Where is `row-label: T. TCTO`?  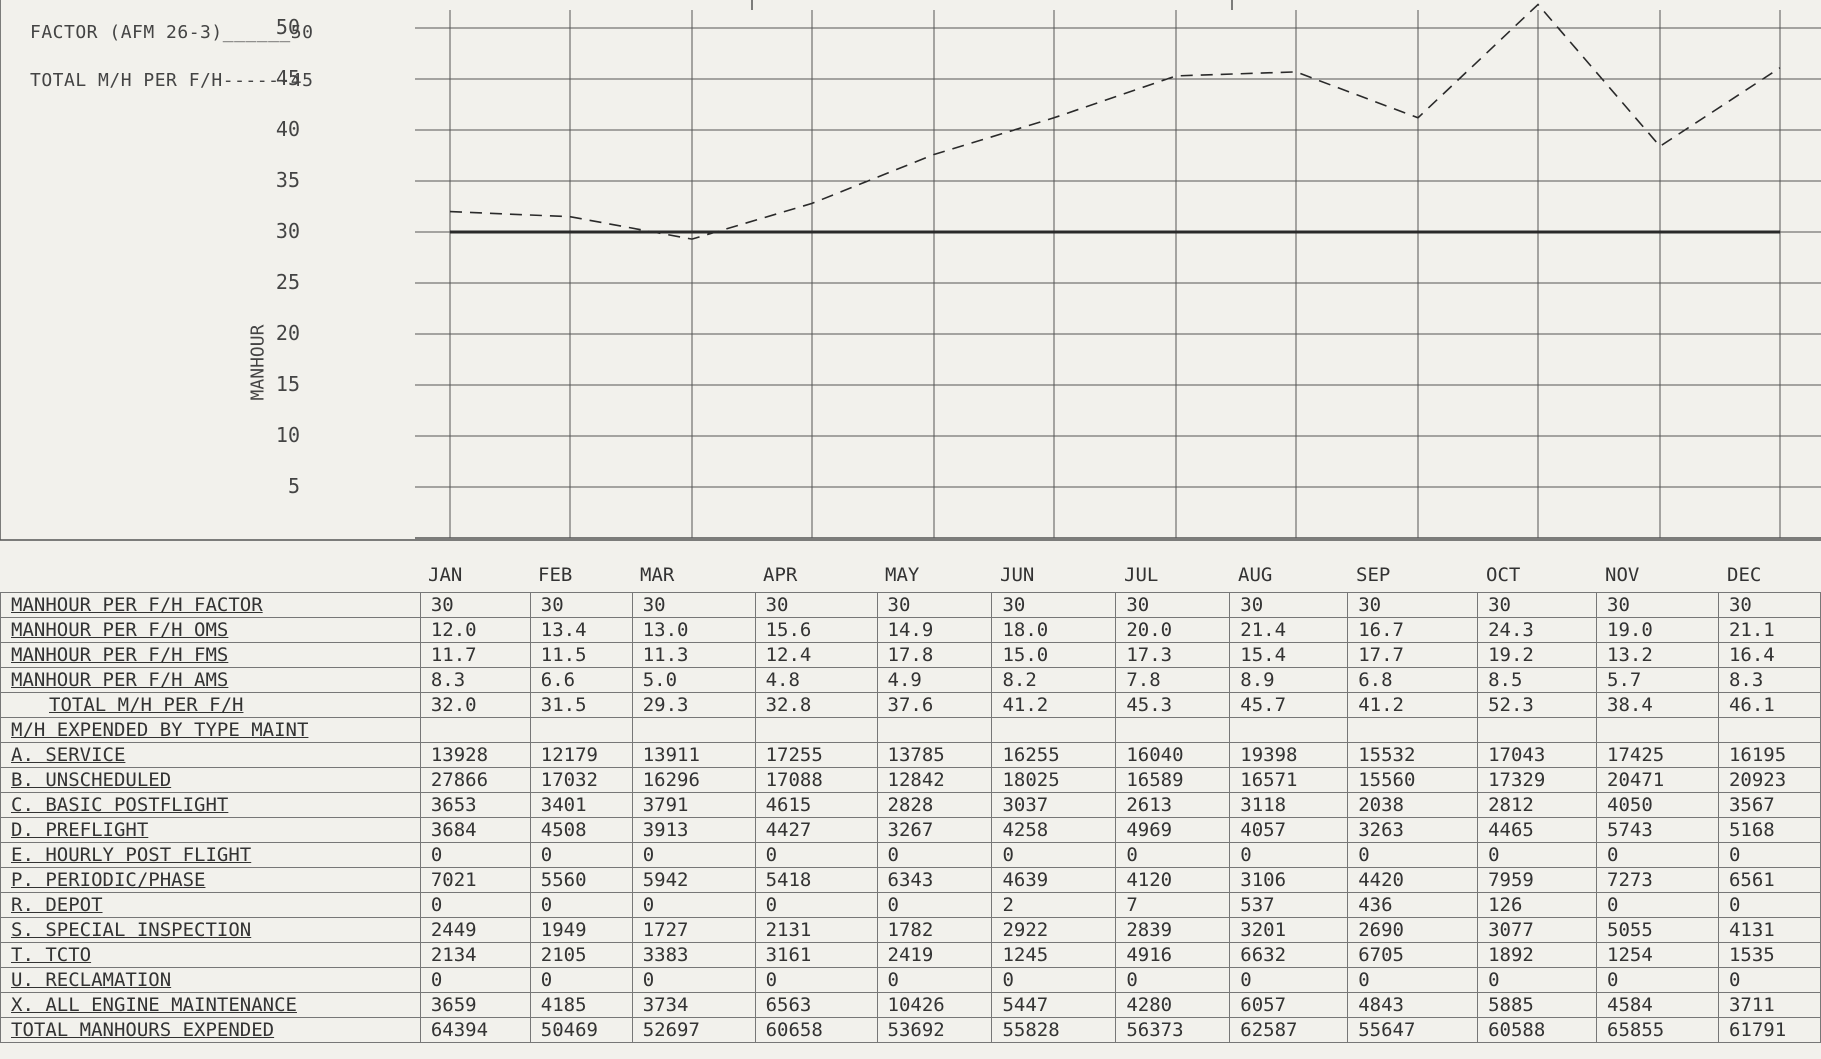 row-label: T. TCTO is located at coordinates (210, 955).